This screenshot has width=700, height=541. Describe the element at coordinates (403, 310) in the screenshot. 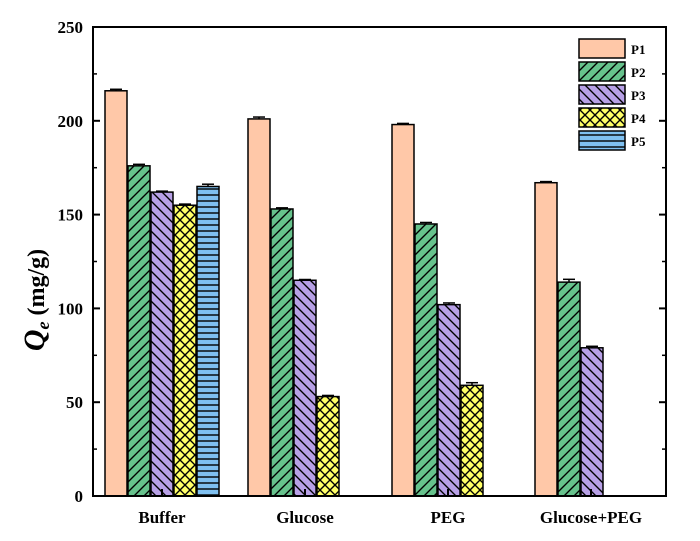

I see `bar-P1-PEG` at that location.